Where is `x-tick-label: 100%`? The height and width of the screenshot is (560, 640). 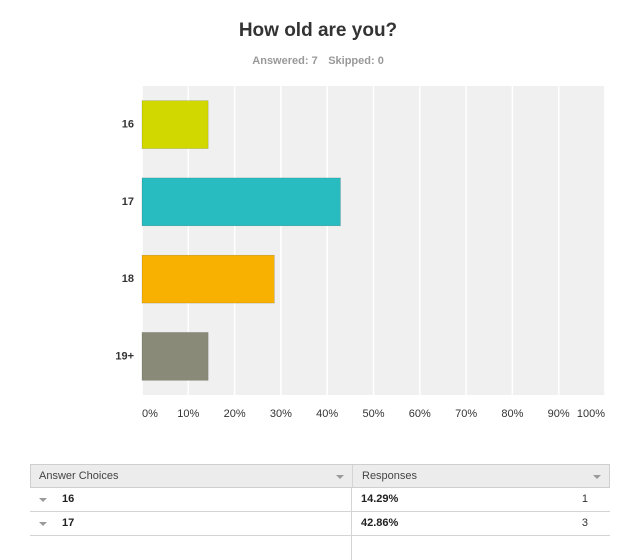 x-tick-label: 100% is located at coordinates (591, 414).